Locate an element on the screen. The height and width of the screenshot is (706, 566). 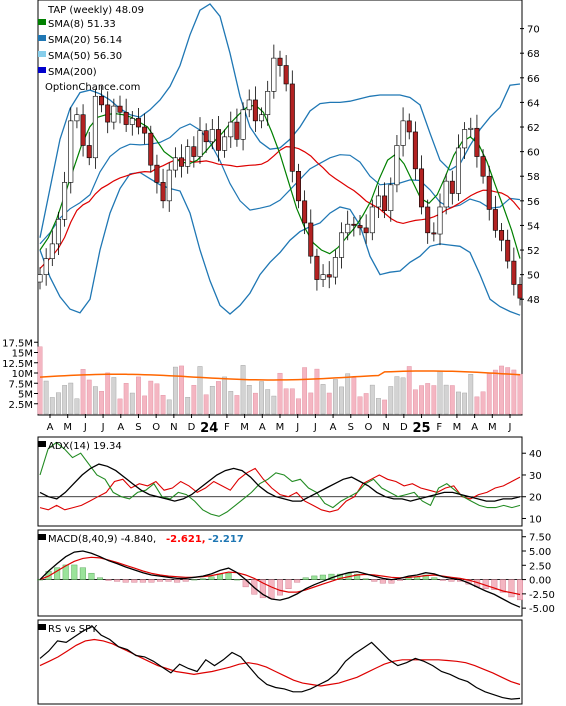
legend-swatch-sma50 is located at coordinates (42, 54).